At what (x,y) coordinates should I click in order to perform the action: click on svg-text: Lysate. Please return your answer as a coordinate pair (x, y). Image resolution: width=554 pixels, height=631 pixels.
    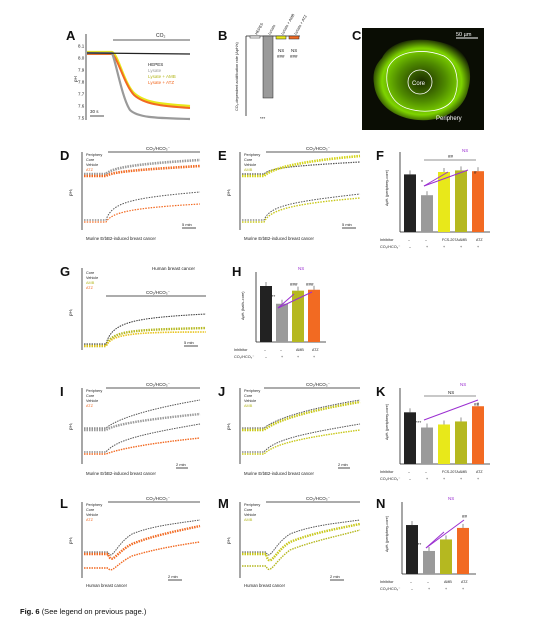
    Looking at the image, I should click on (155, 70).